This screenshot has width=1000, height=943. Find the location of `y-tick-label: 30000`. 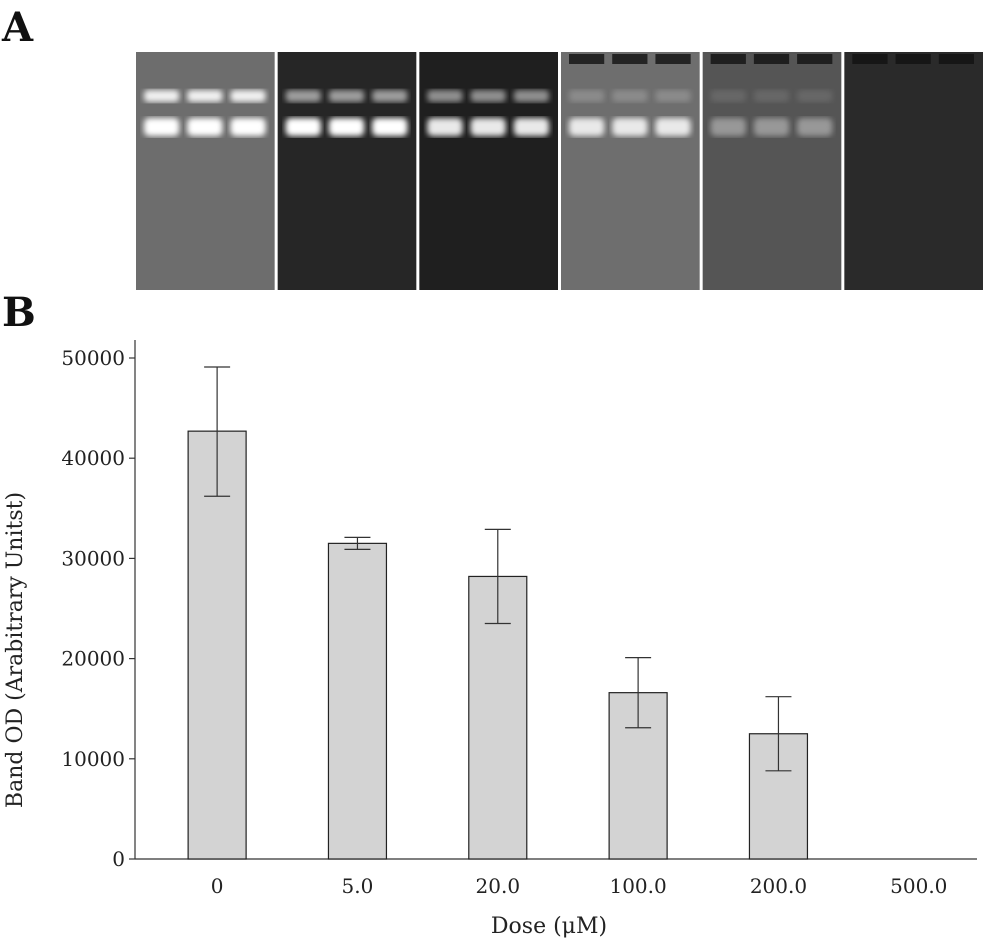

y-tick-label: 30000 is located at coordinates (93, 558).